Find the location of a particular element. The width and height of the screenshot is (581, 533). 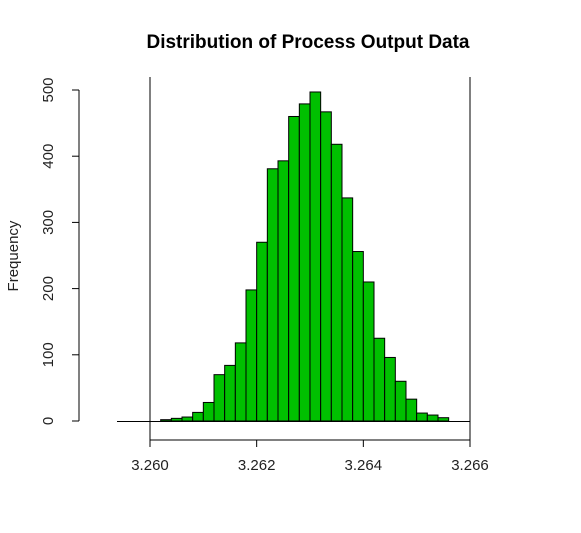

y-tick-label: 400 is located at coordinates (48, 156).